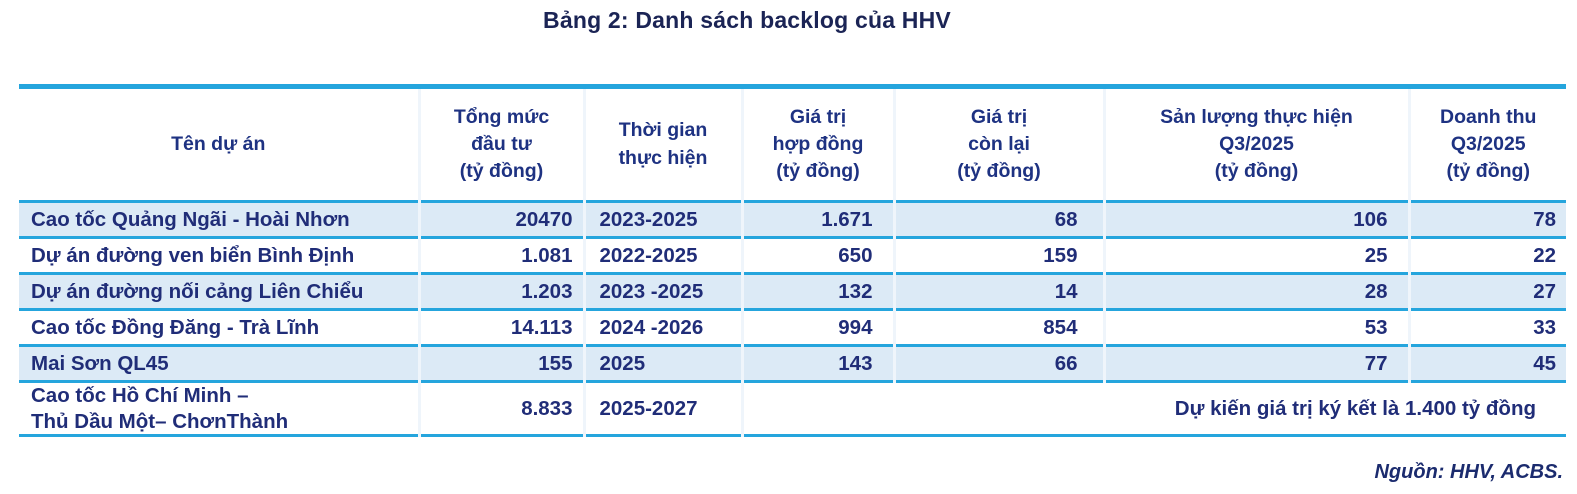  I want to click on cell-contract-value: 994, so click(819, 327).